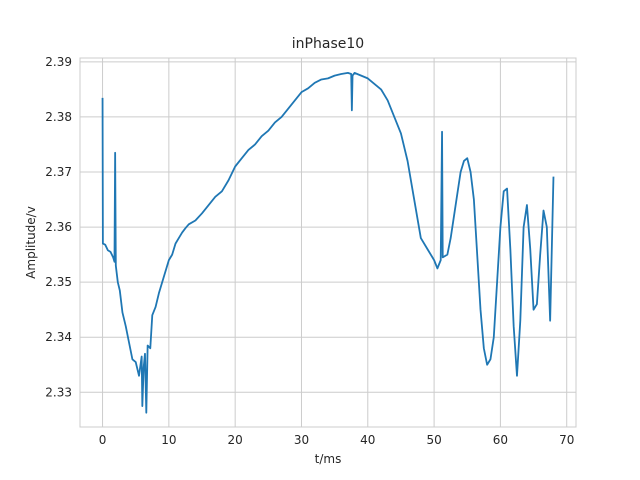 This screenshot has height=480, width=640. Describe the element at coordinates (58, 117) in the screenshot. I see `y-tick-label: 2.38` at that location.